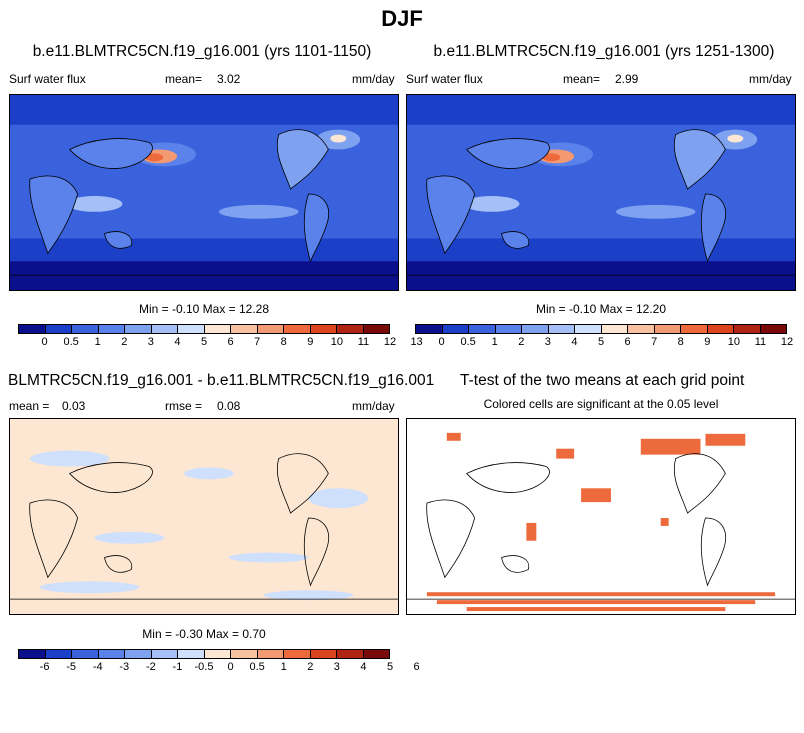 This screenshot has height=733, width=804. Describe the element at coordinates (177, 667) in the screenshot. I see `colorbar-tick-label: -1` at that location.